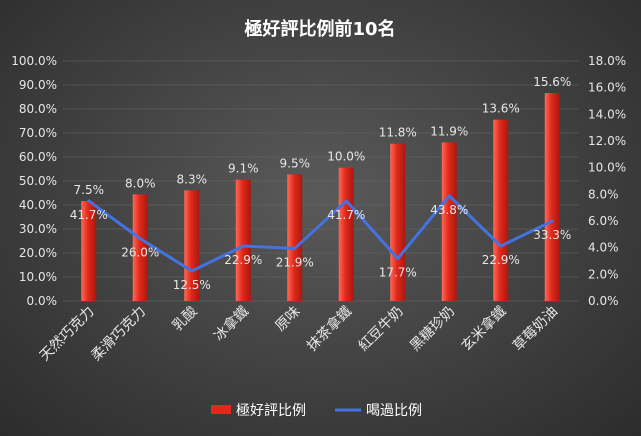  What do you see at coordinates (603, 274) in the screenshot?
I see `right-tick-label: 2.0%` at bounding box center [603, 274].